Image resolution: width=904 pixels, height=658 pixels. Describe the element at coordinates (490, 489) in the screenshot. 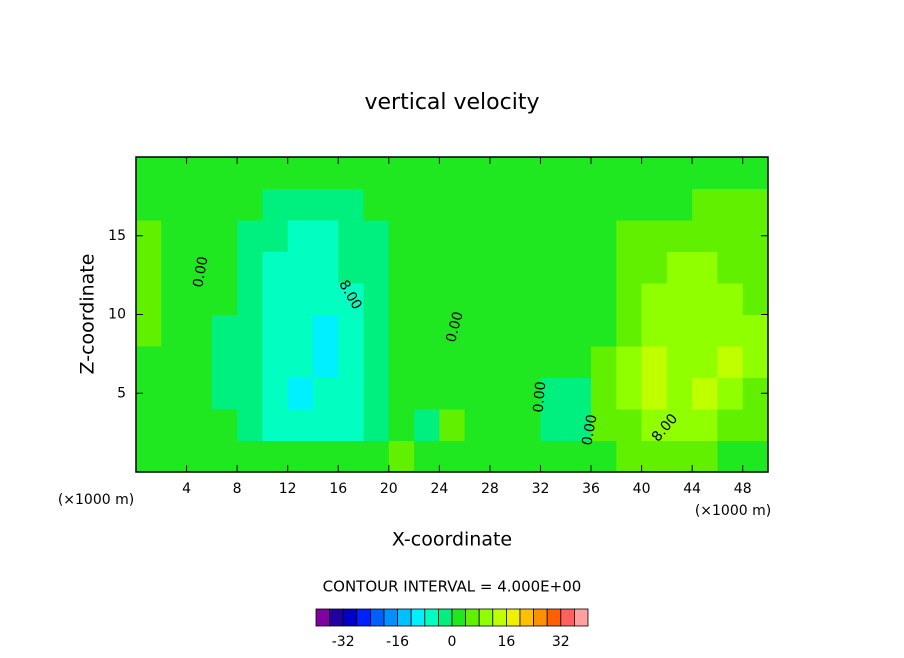

I see `x-tick-label: 28` at that location.